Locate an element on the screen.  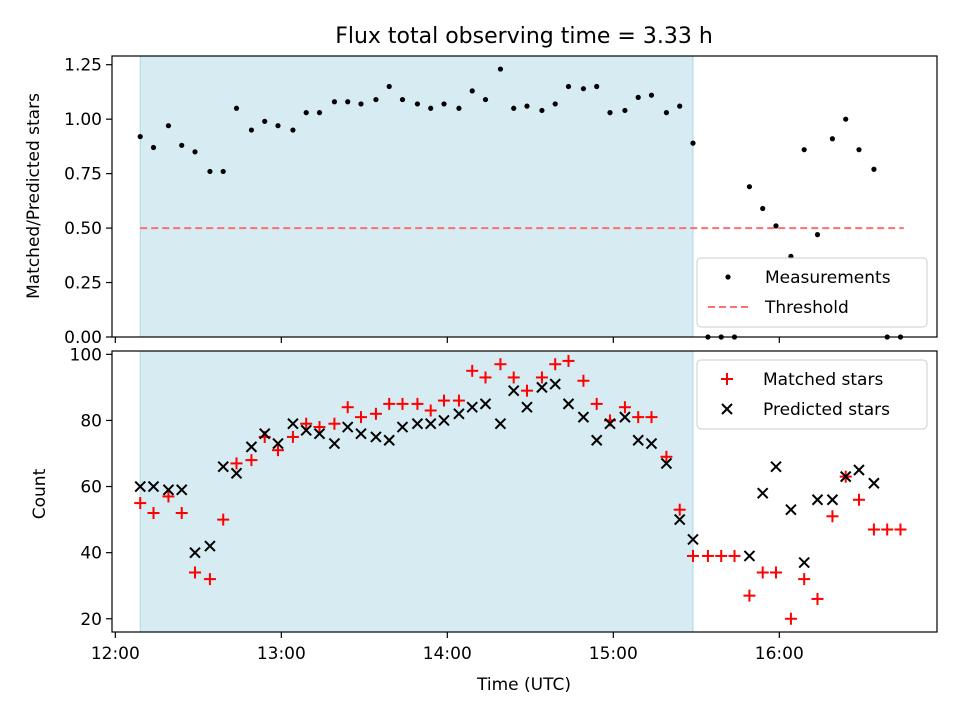
x-tick-label: 14:00 is located at coordinates (447, 654).